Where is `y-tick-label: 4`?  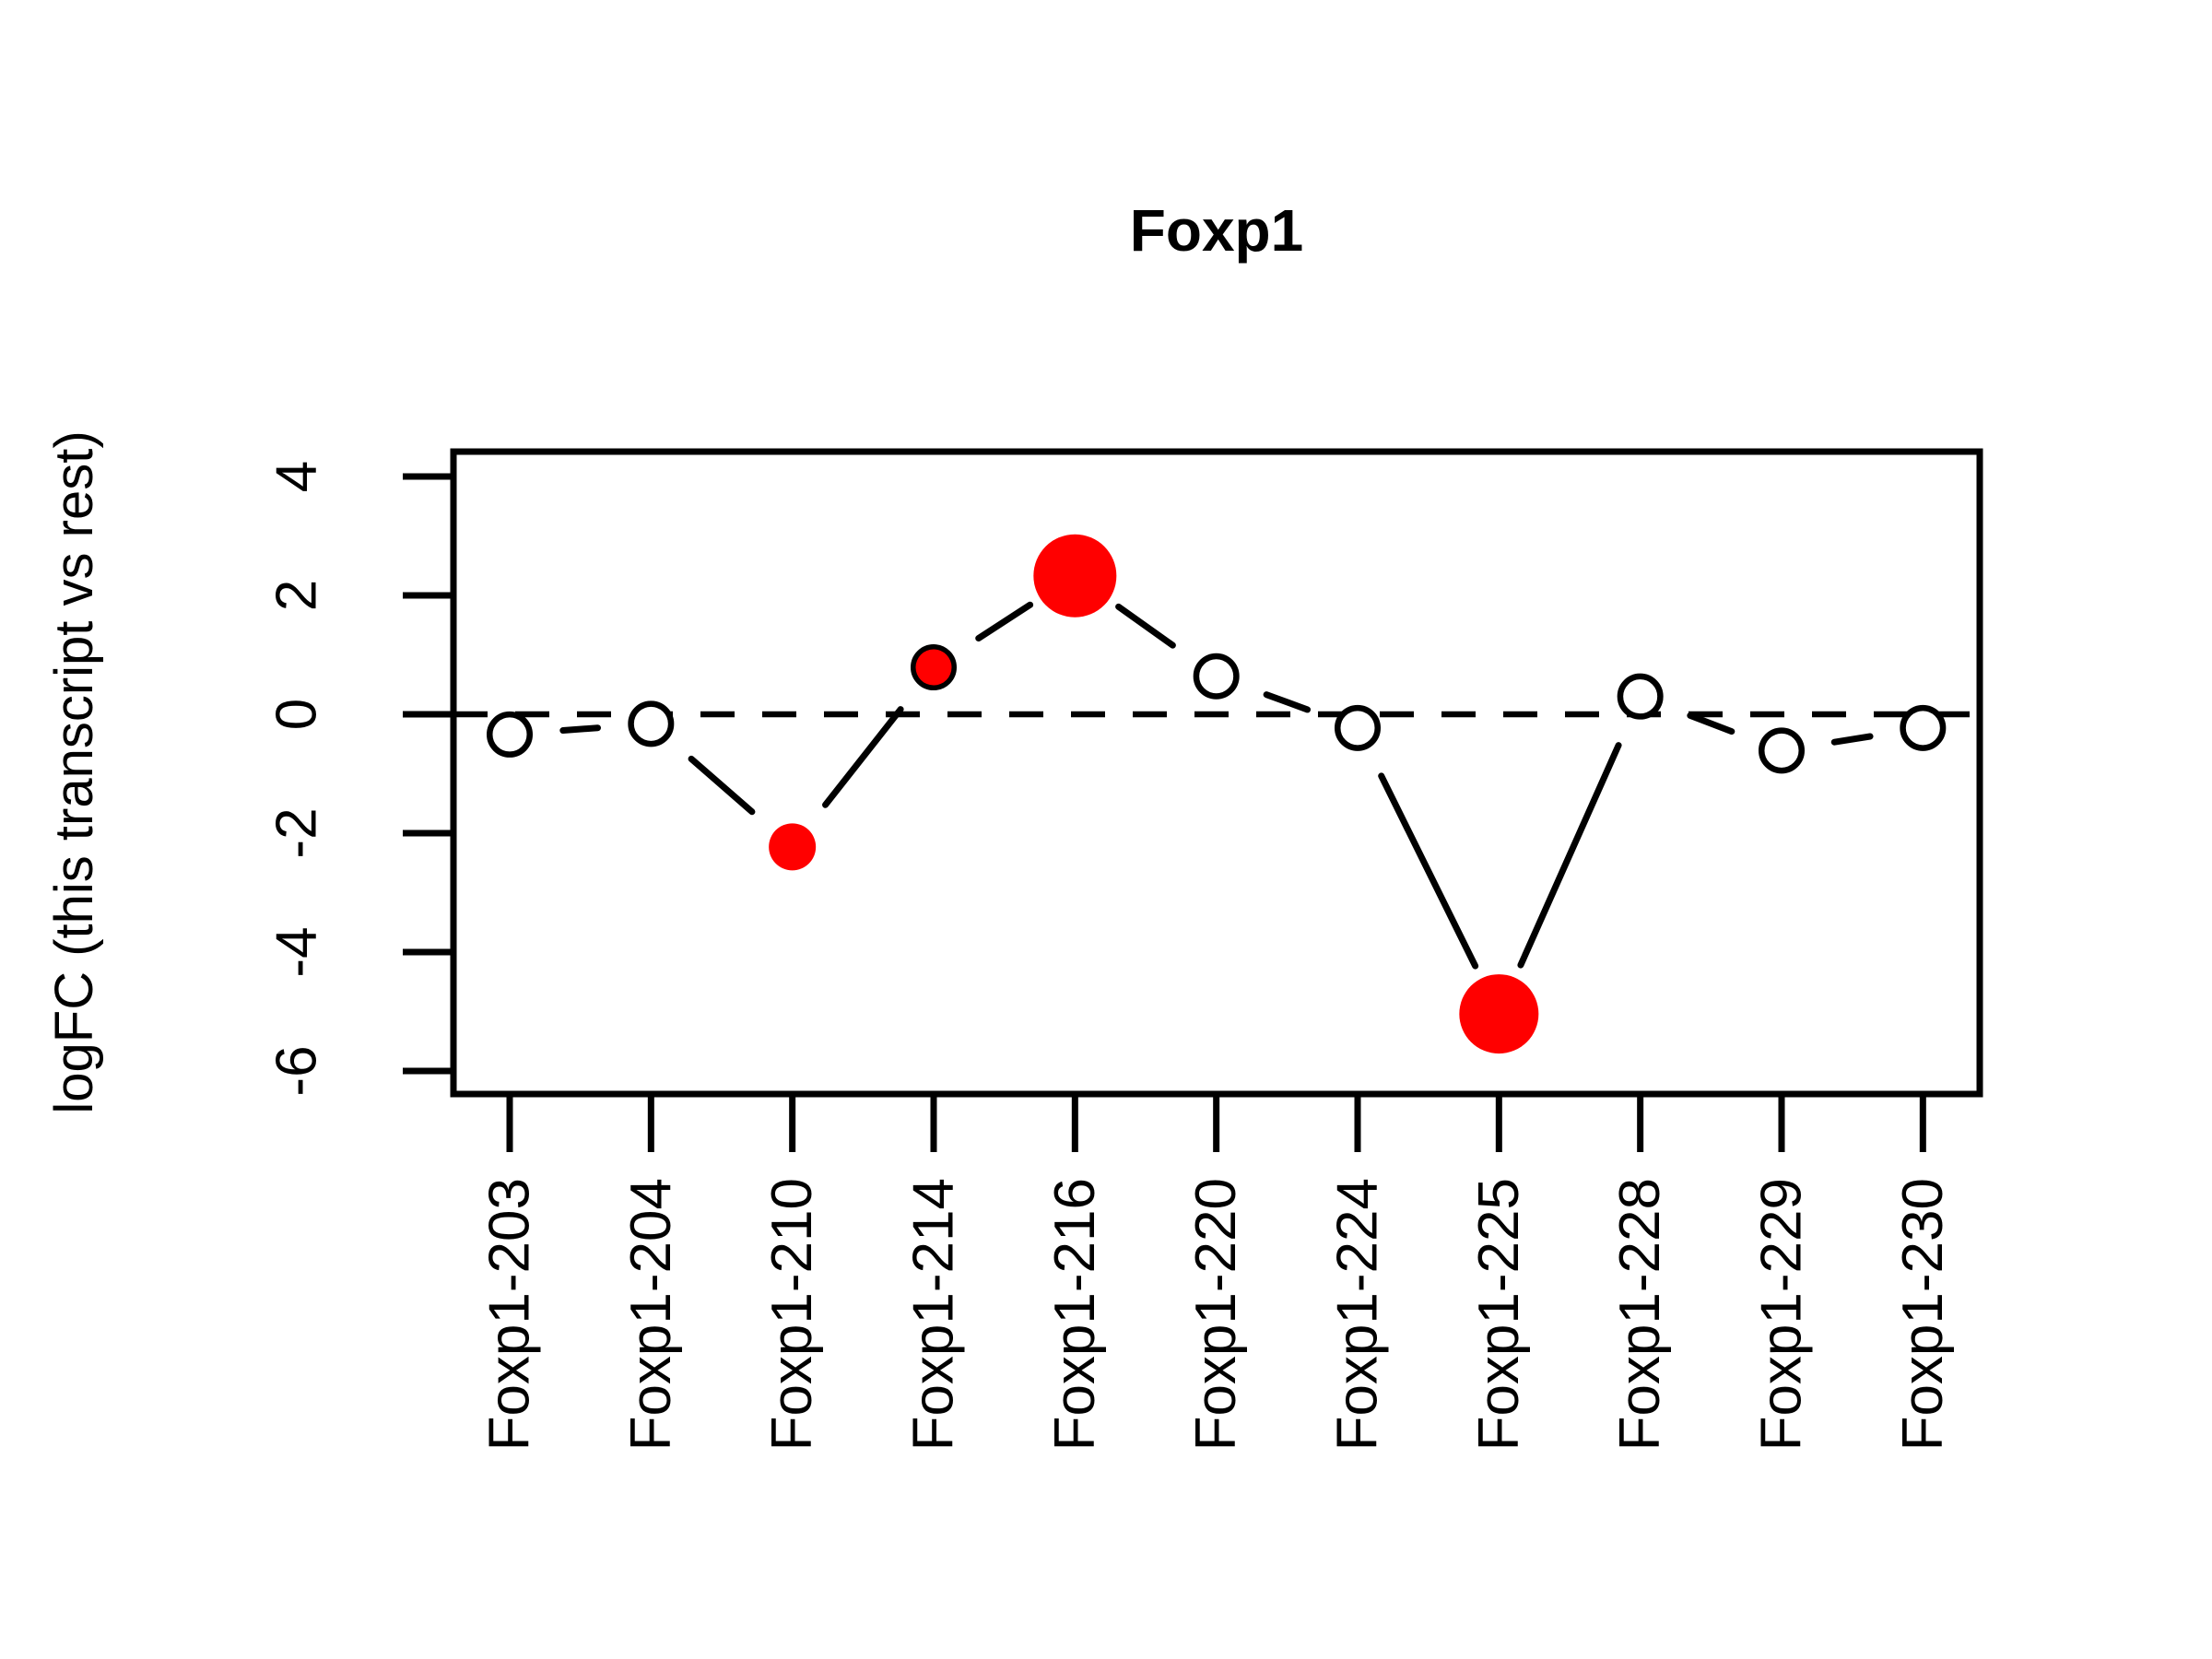 y-tick-label: 4 is located at coordinates (297, 476).